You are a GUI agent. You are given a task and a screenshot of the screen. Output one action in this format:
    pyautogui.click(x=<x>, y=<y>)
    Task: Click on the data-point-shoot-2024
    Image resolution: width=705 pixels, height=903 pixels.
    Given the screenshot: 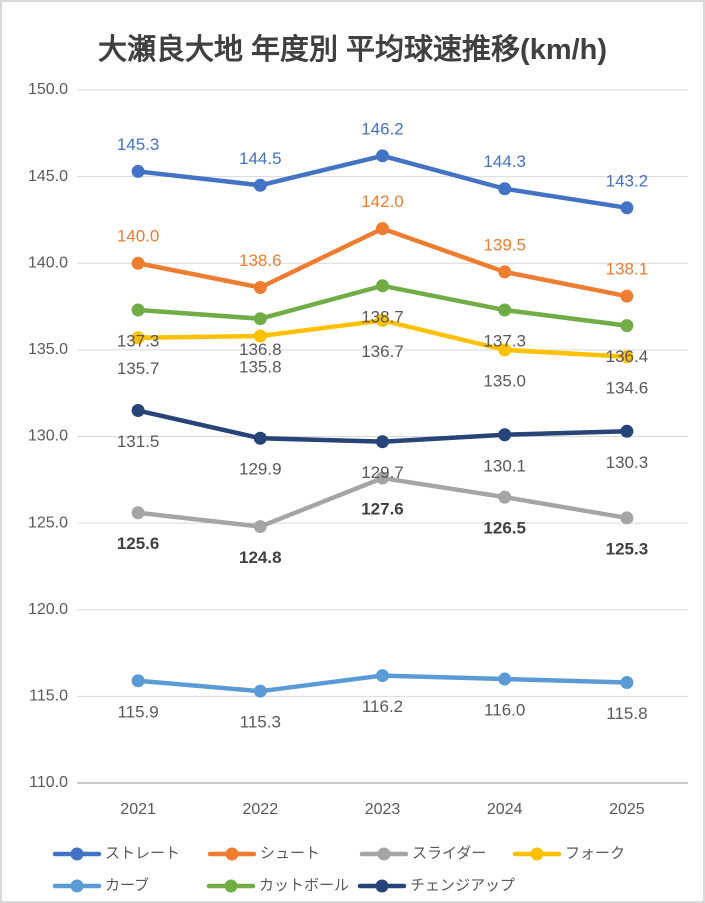 What is the action you would take?
    pyautogui.click(x=505, y=272)
    